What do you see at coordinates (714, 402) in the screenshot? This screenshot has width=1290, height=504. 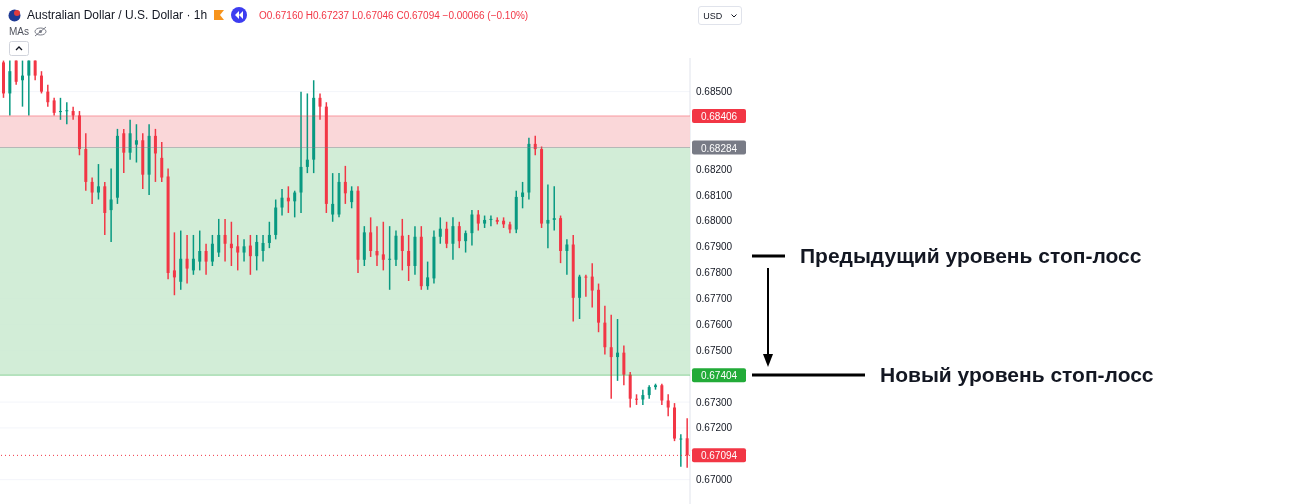 I see `y-tick-label: 0.67300` at bounding box center [714, 402].